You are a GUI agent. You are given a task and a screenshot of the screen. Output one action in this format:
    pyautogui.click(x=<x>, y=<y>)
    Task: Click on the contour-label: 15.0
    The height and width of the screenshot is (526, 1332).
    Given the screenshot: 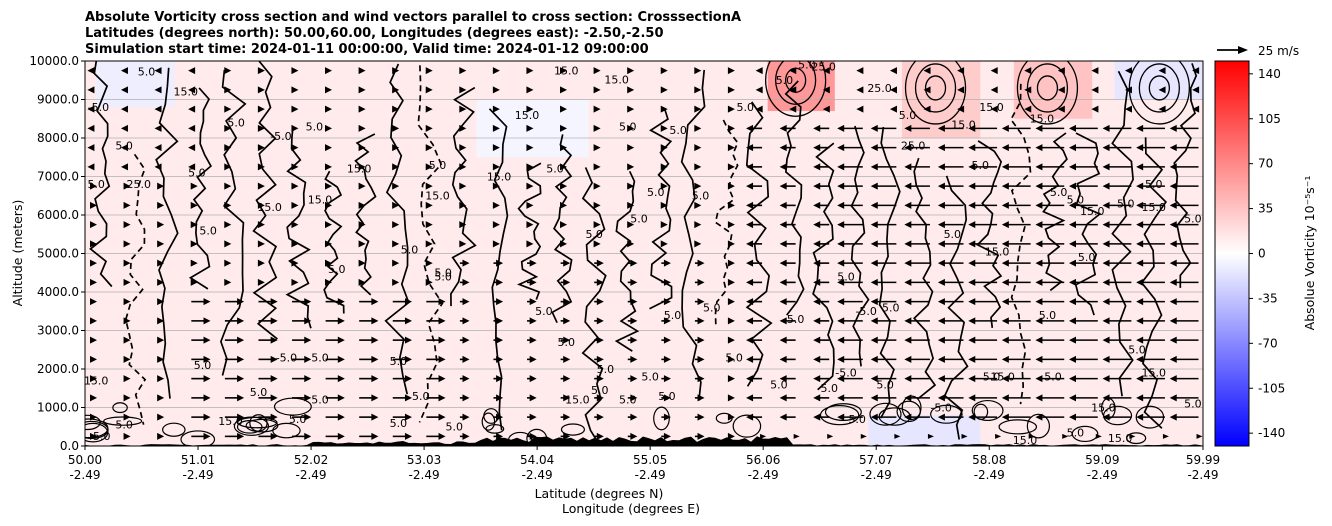 What is the action you would take?
    pyautogui.click(x=1025, y=440)
    